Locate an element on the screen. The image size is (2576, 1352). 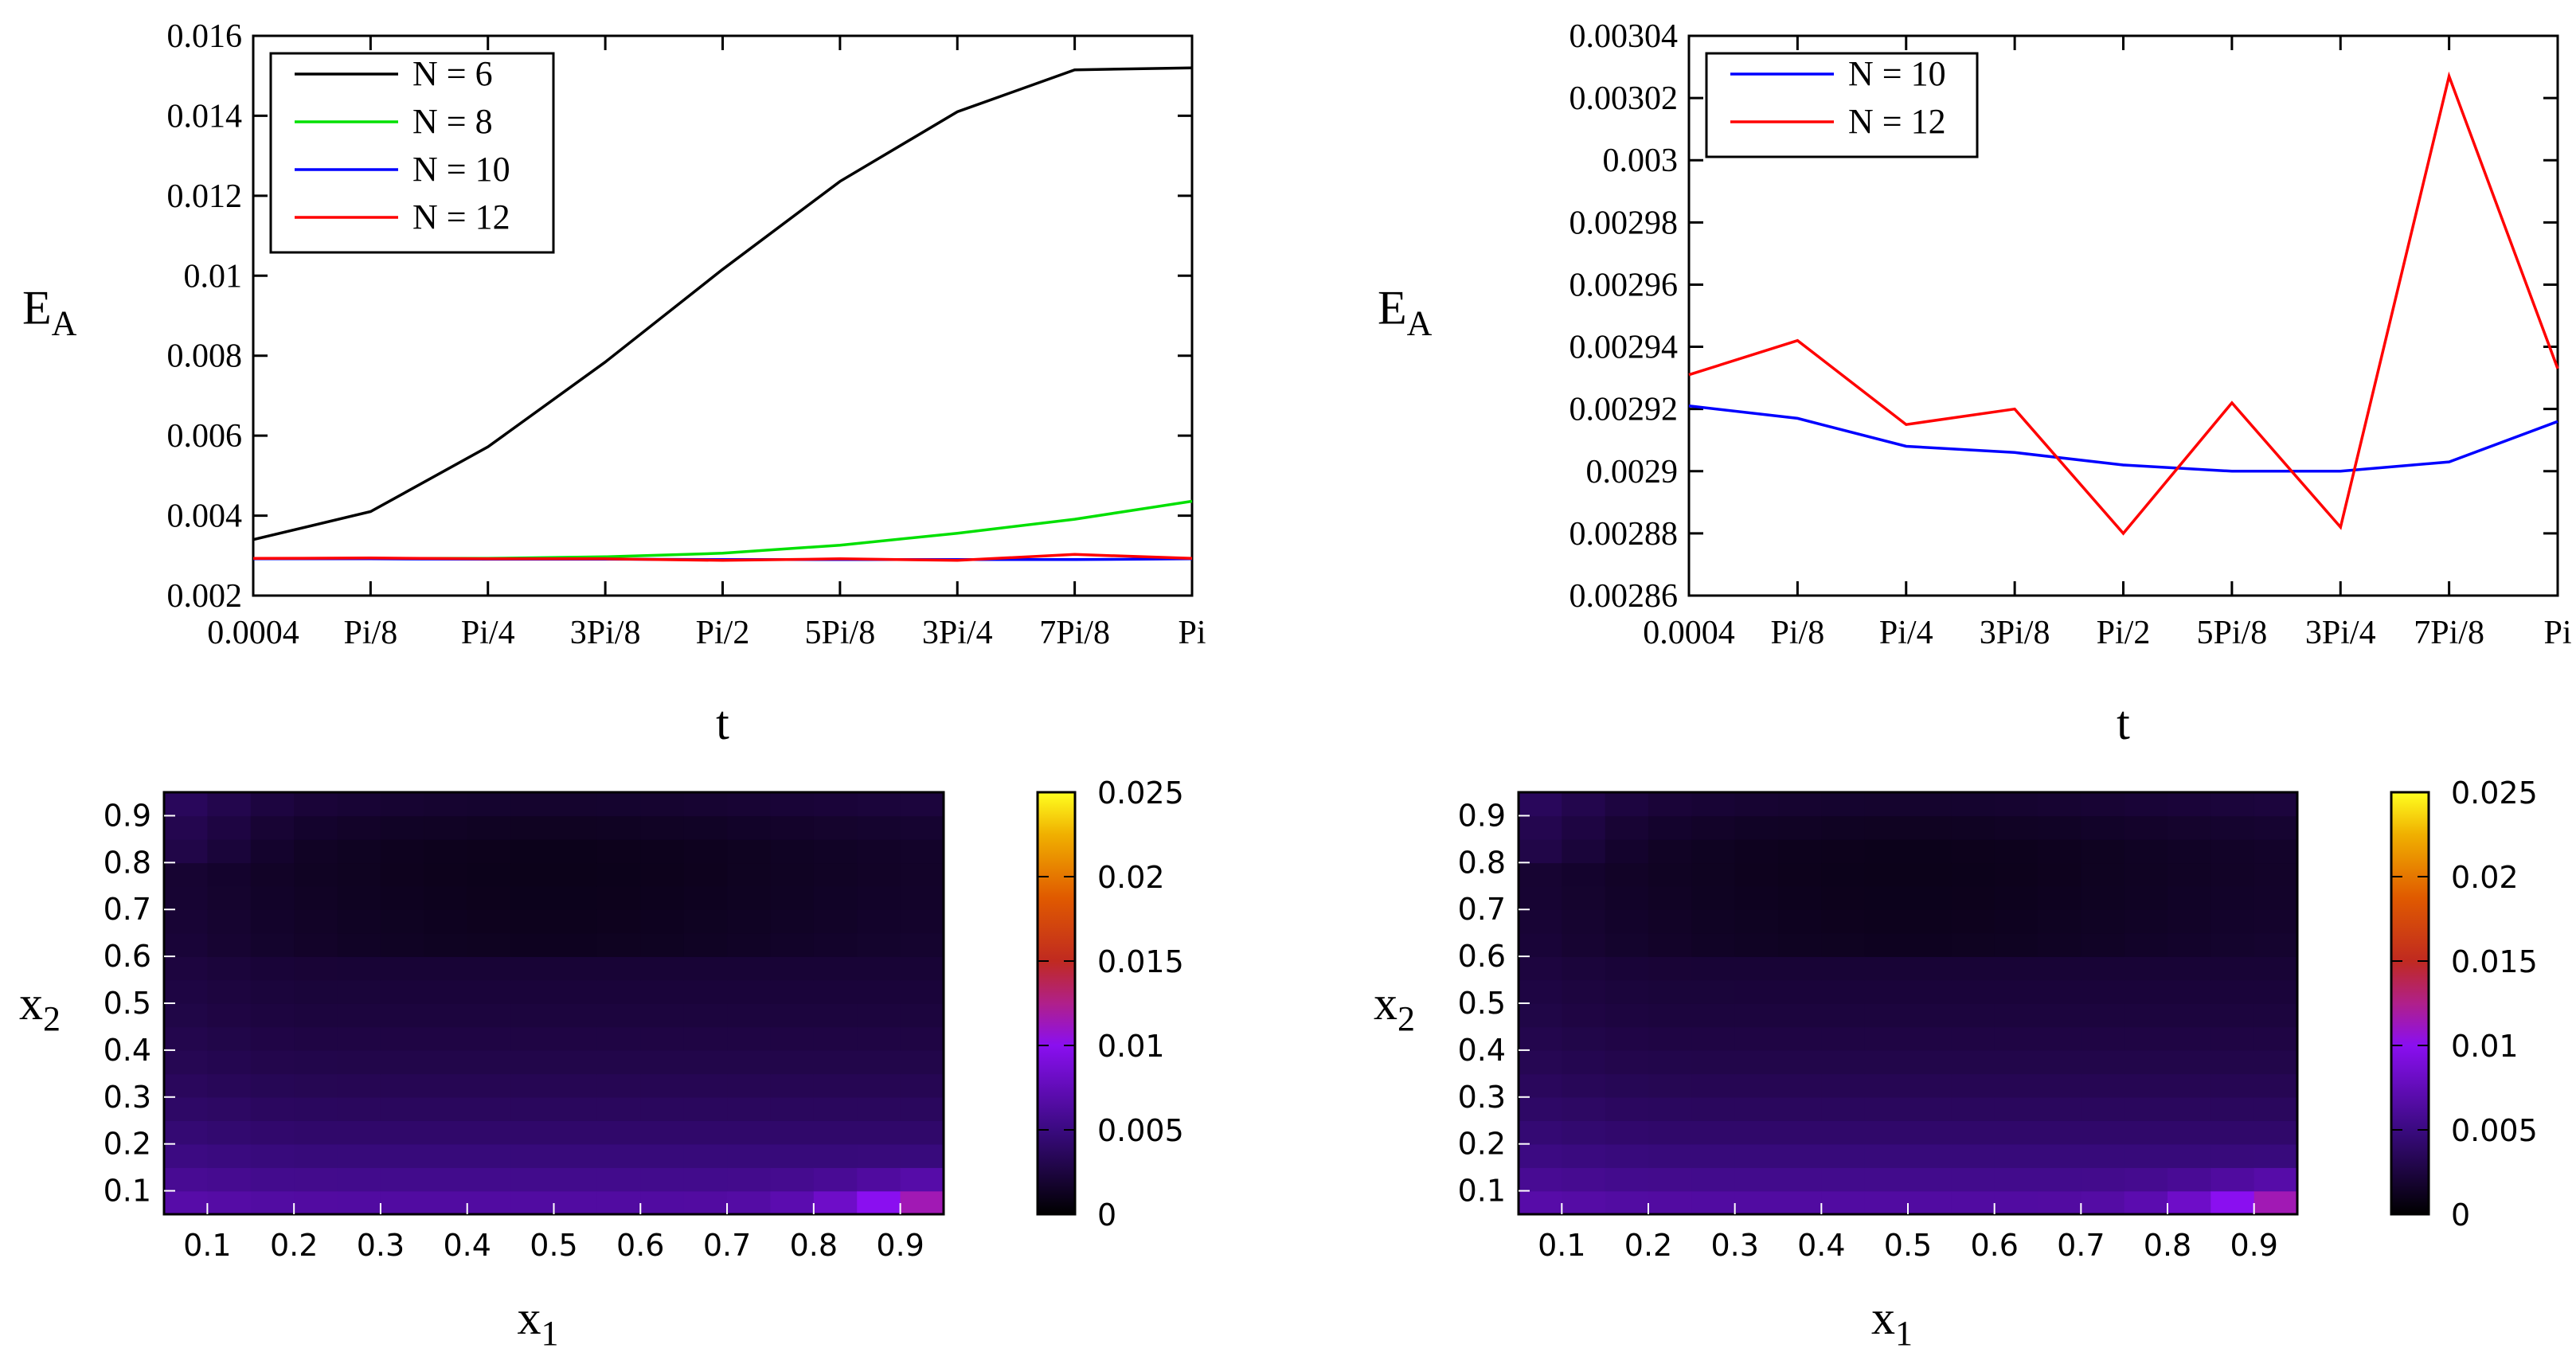
y-tick-label: 0.4 is located at coordinates (127, 1050).